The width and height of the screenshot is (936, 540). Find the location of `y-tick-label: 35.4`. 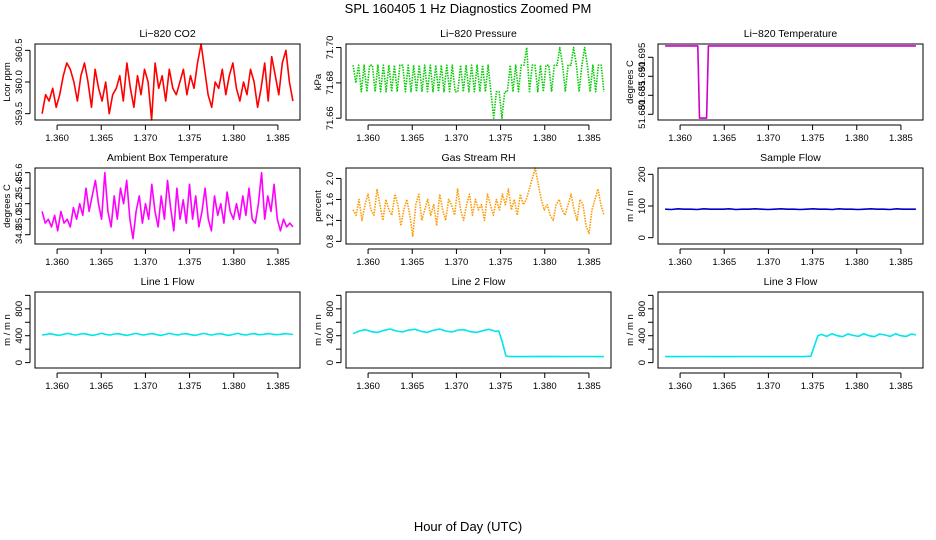

y-tick-label: 35.4 is located at coordinates (19, 188).